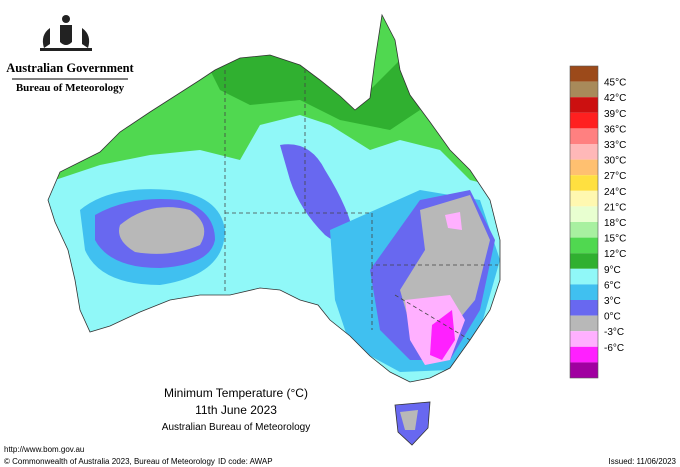 The image size is (680, 467). I want to click on legend-label: 3°C, so click(612, 301).